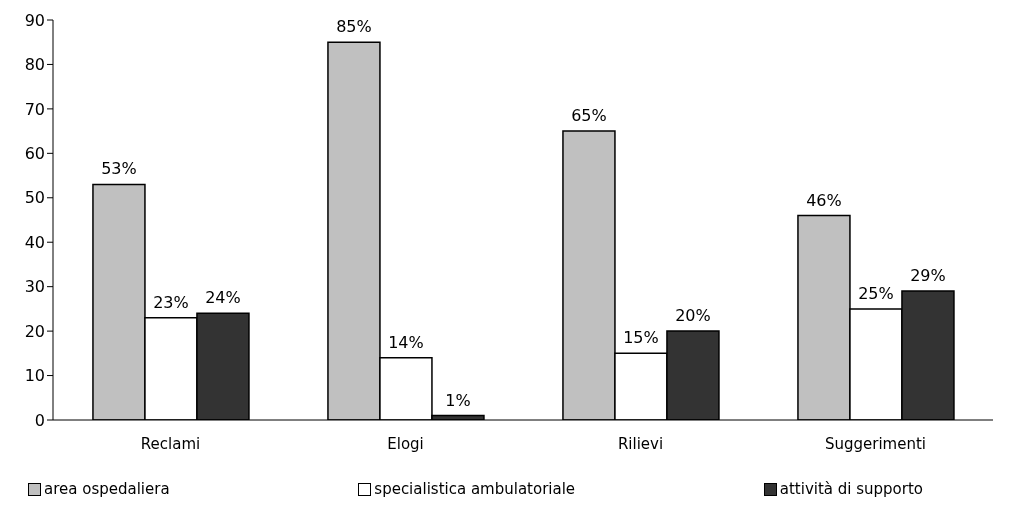 This screenshot has width=1013, height=512. I want to click on legend-label: attività di supporto, so click(850, 489).